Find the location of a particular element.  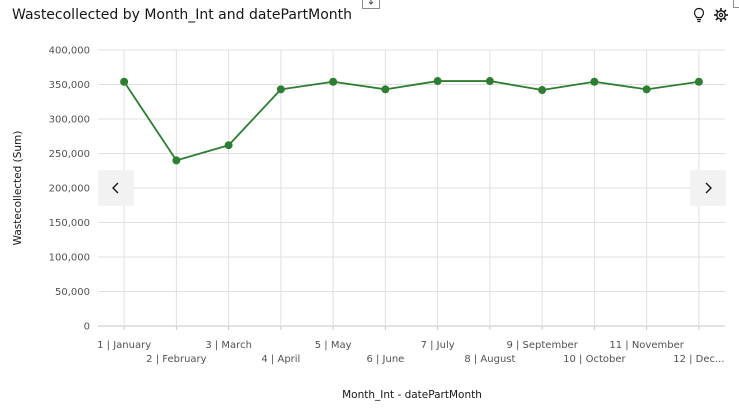

chevron-right-icon is located at coordinates (708, 188).